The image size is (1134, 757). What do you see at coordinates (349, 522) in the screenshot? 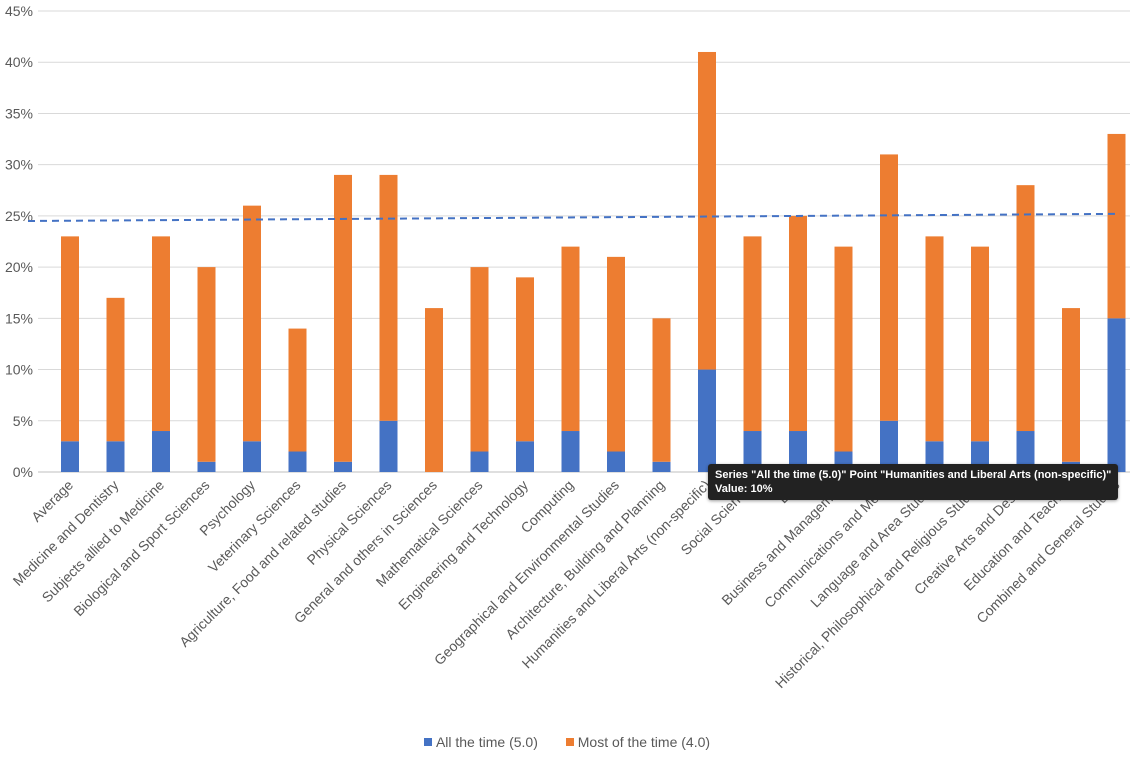
I see `x-category-label: Physical Sciences` at bounding box center [349, 522].